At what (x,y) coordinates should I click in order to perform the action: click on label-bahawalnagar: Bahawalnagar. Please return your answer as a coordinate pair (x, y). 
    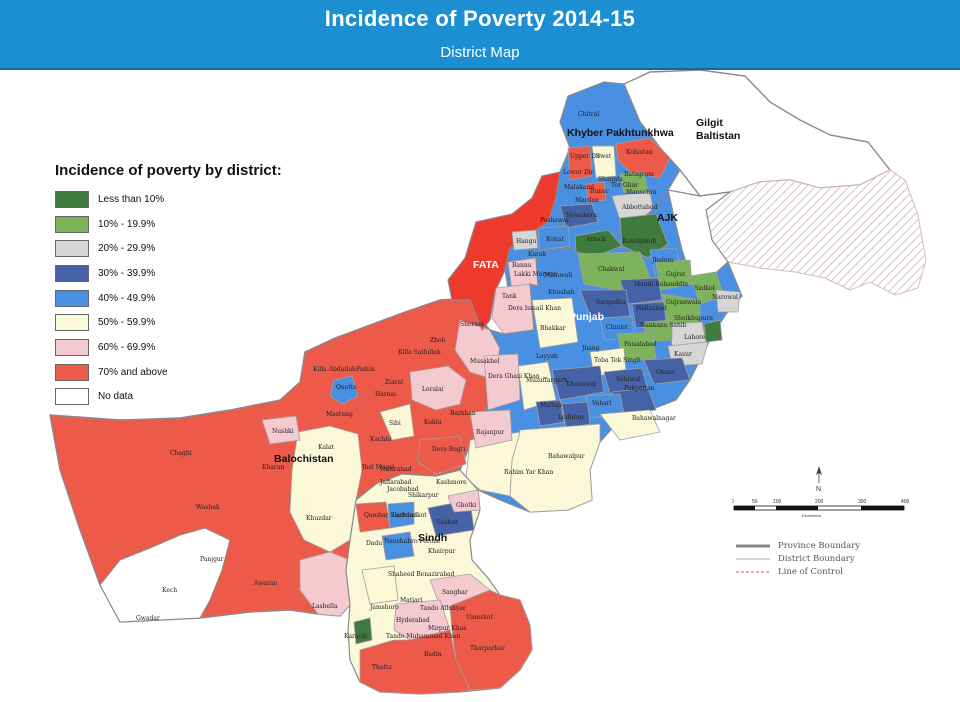
    Looking at the image, I should click on (654, 418).